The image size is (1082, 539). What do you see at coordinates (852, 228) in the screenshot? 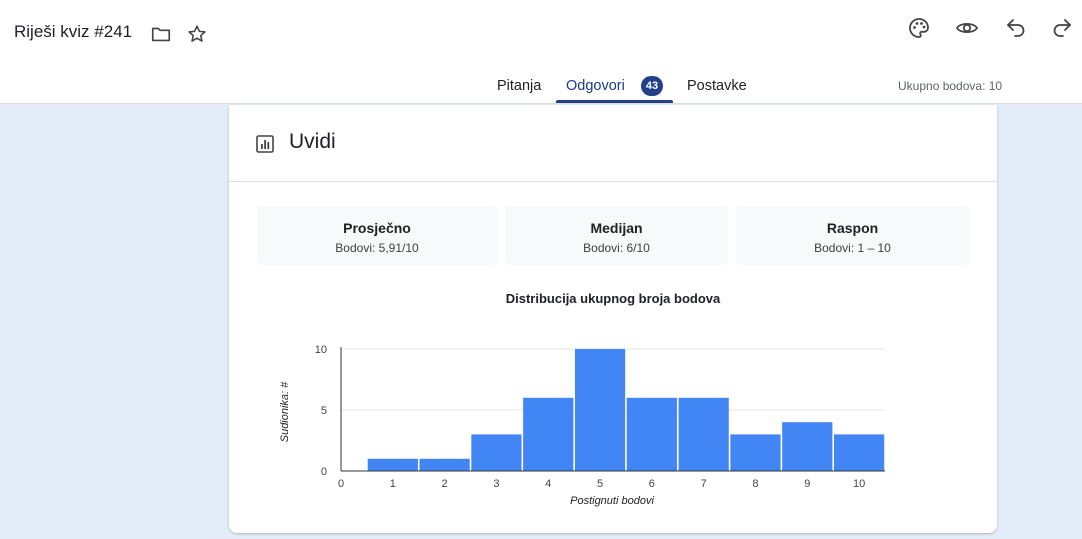
I see `stat-range-label: Raspon` at bounding box center [852, 228].